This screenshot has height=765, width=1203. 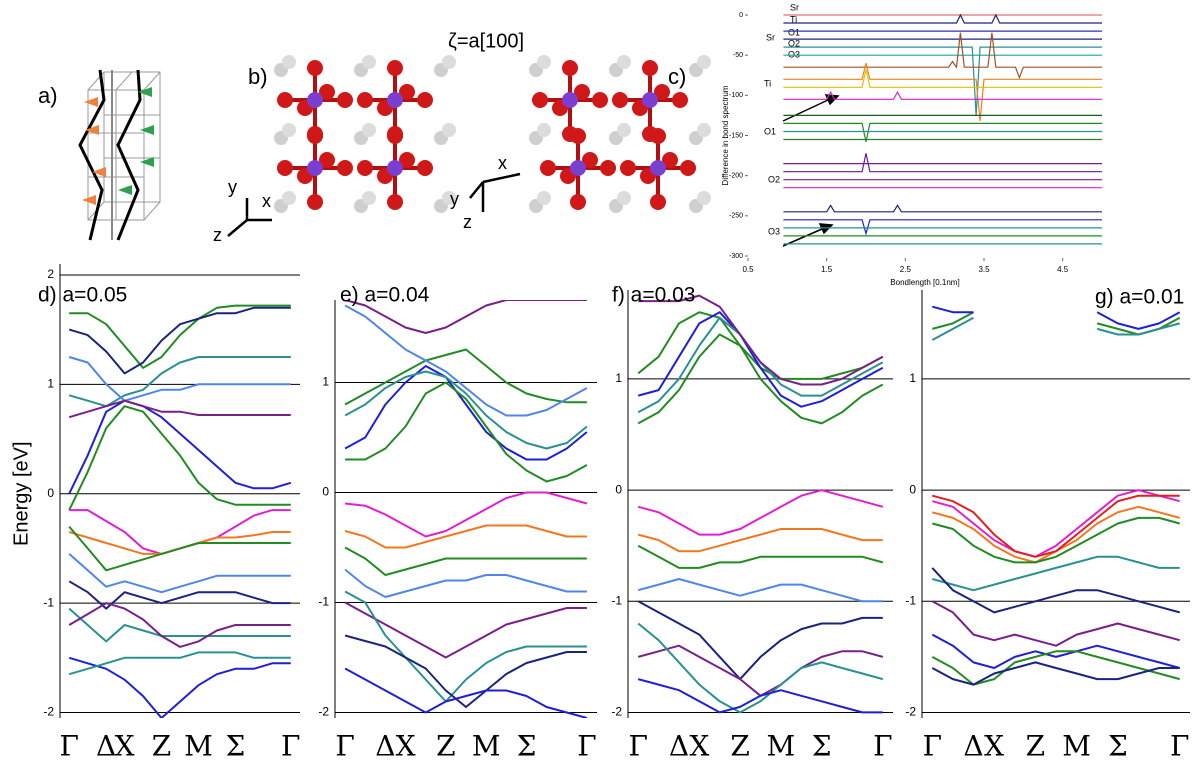 I want to click on y-tick-label: -200, so click(x=736, y=176).